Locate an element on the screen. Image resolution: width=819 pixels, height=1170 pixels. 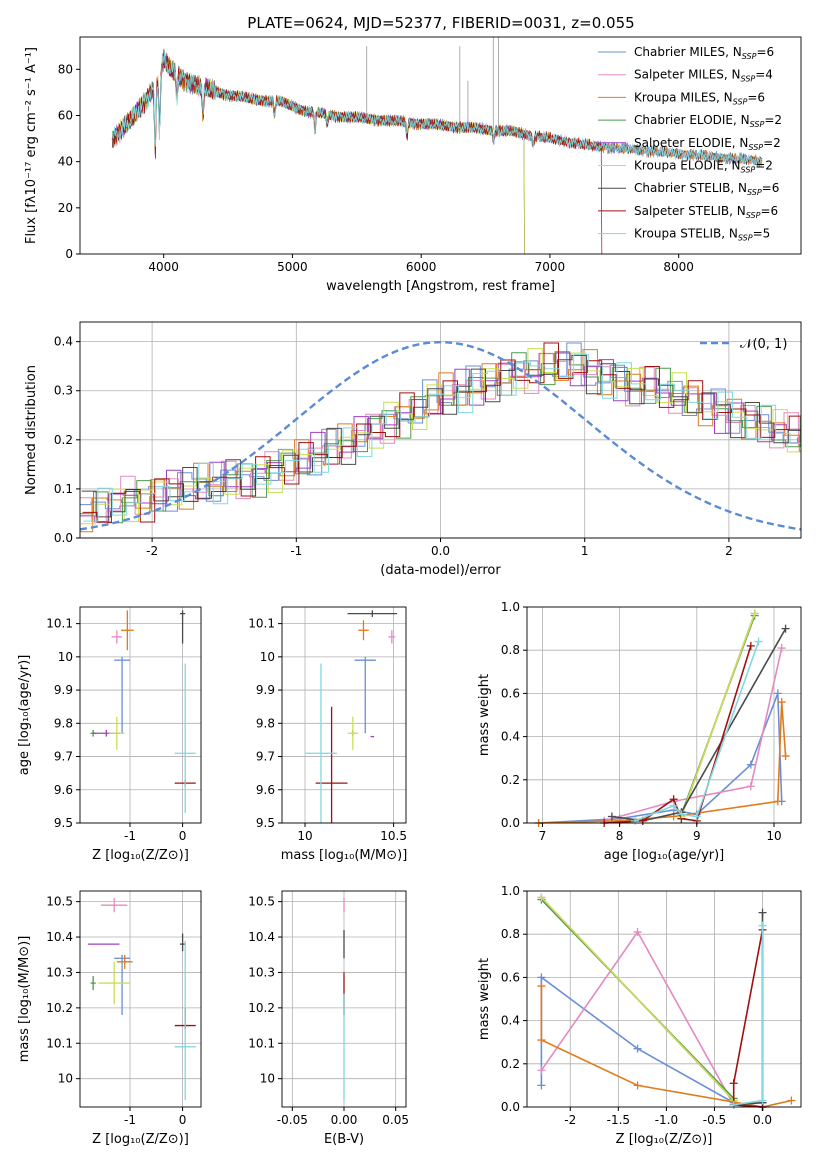
x-axis-label: (data-model)/error is located at coordinates (440, 570).